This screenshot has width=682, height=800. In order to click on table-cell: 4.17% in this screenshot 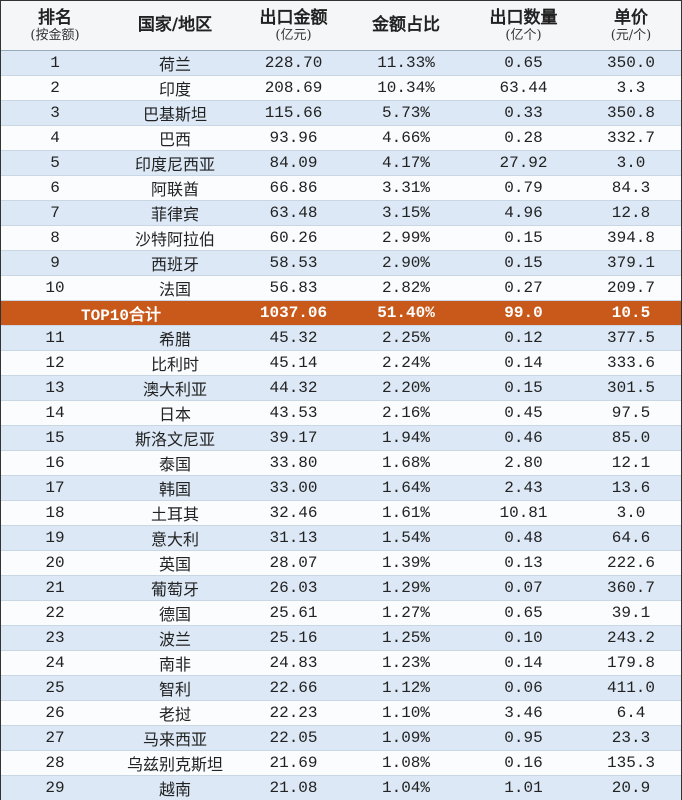, I will do `click(406, 163)`.